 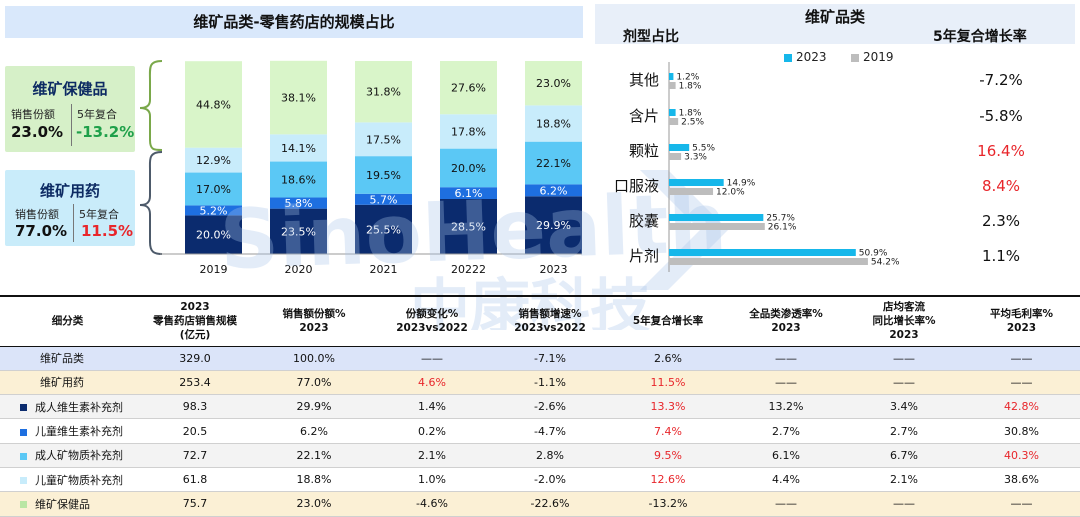 I want to click on table-cell: 12.6%, so click(x=668, y=480).